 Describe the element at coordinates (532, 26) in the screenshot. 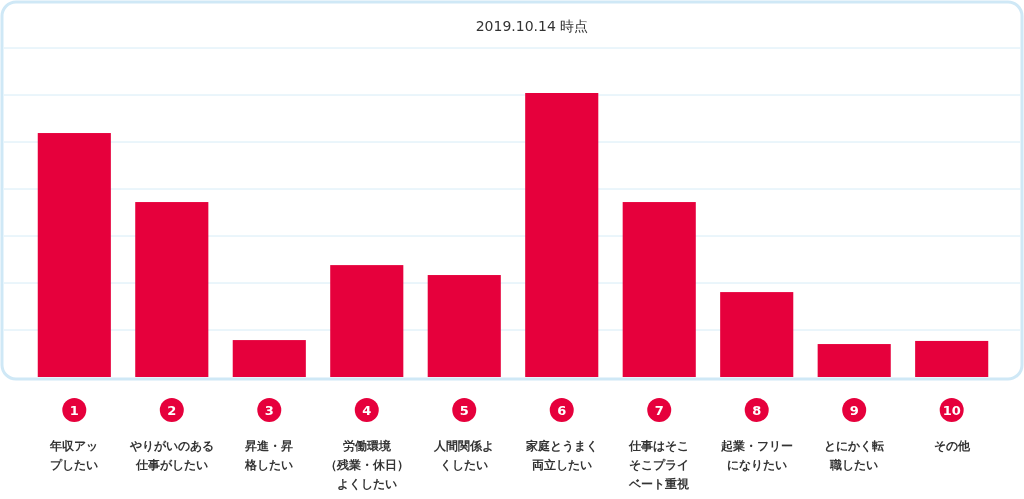

I see `chart-subtitle: 2019.10.14 時点` at that location.